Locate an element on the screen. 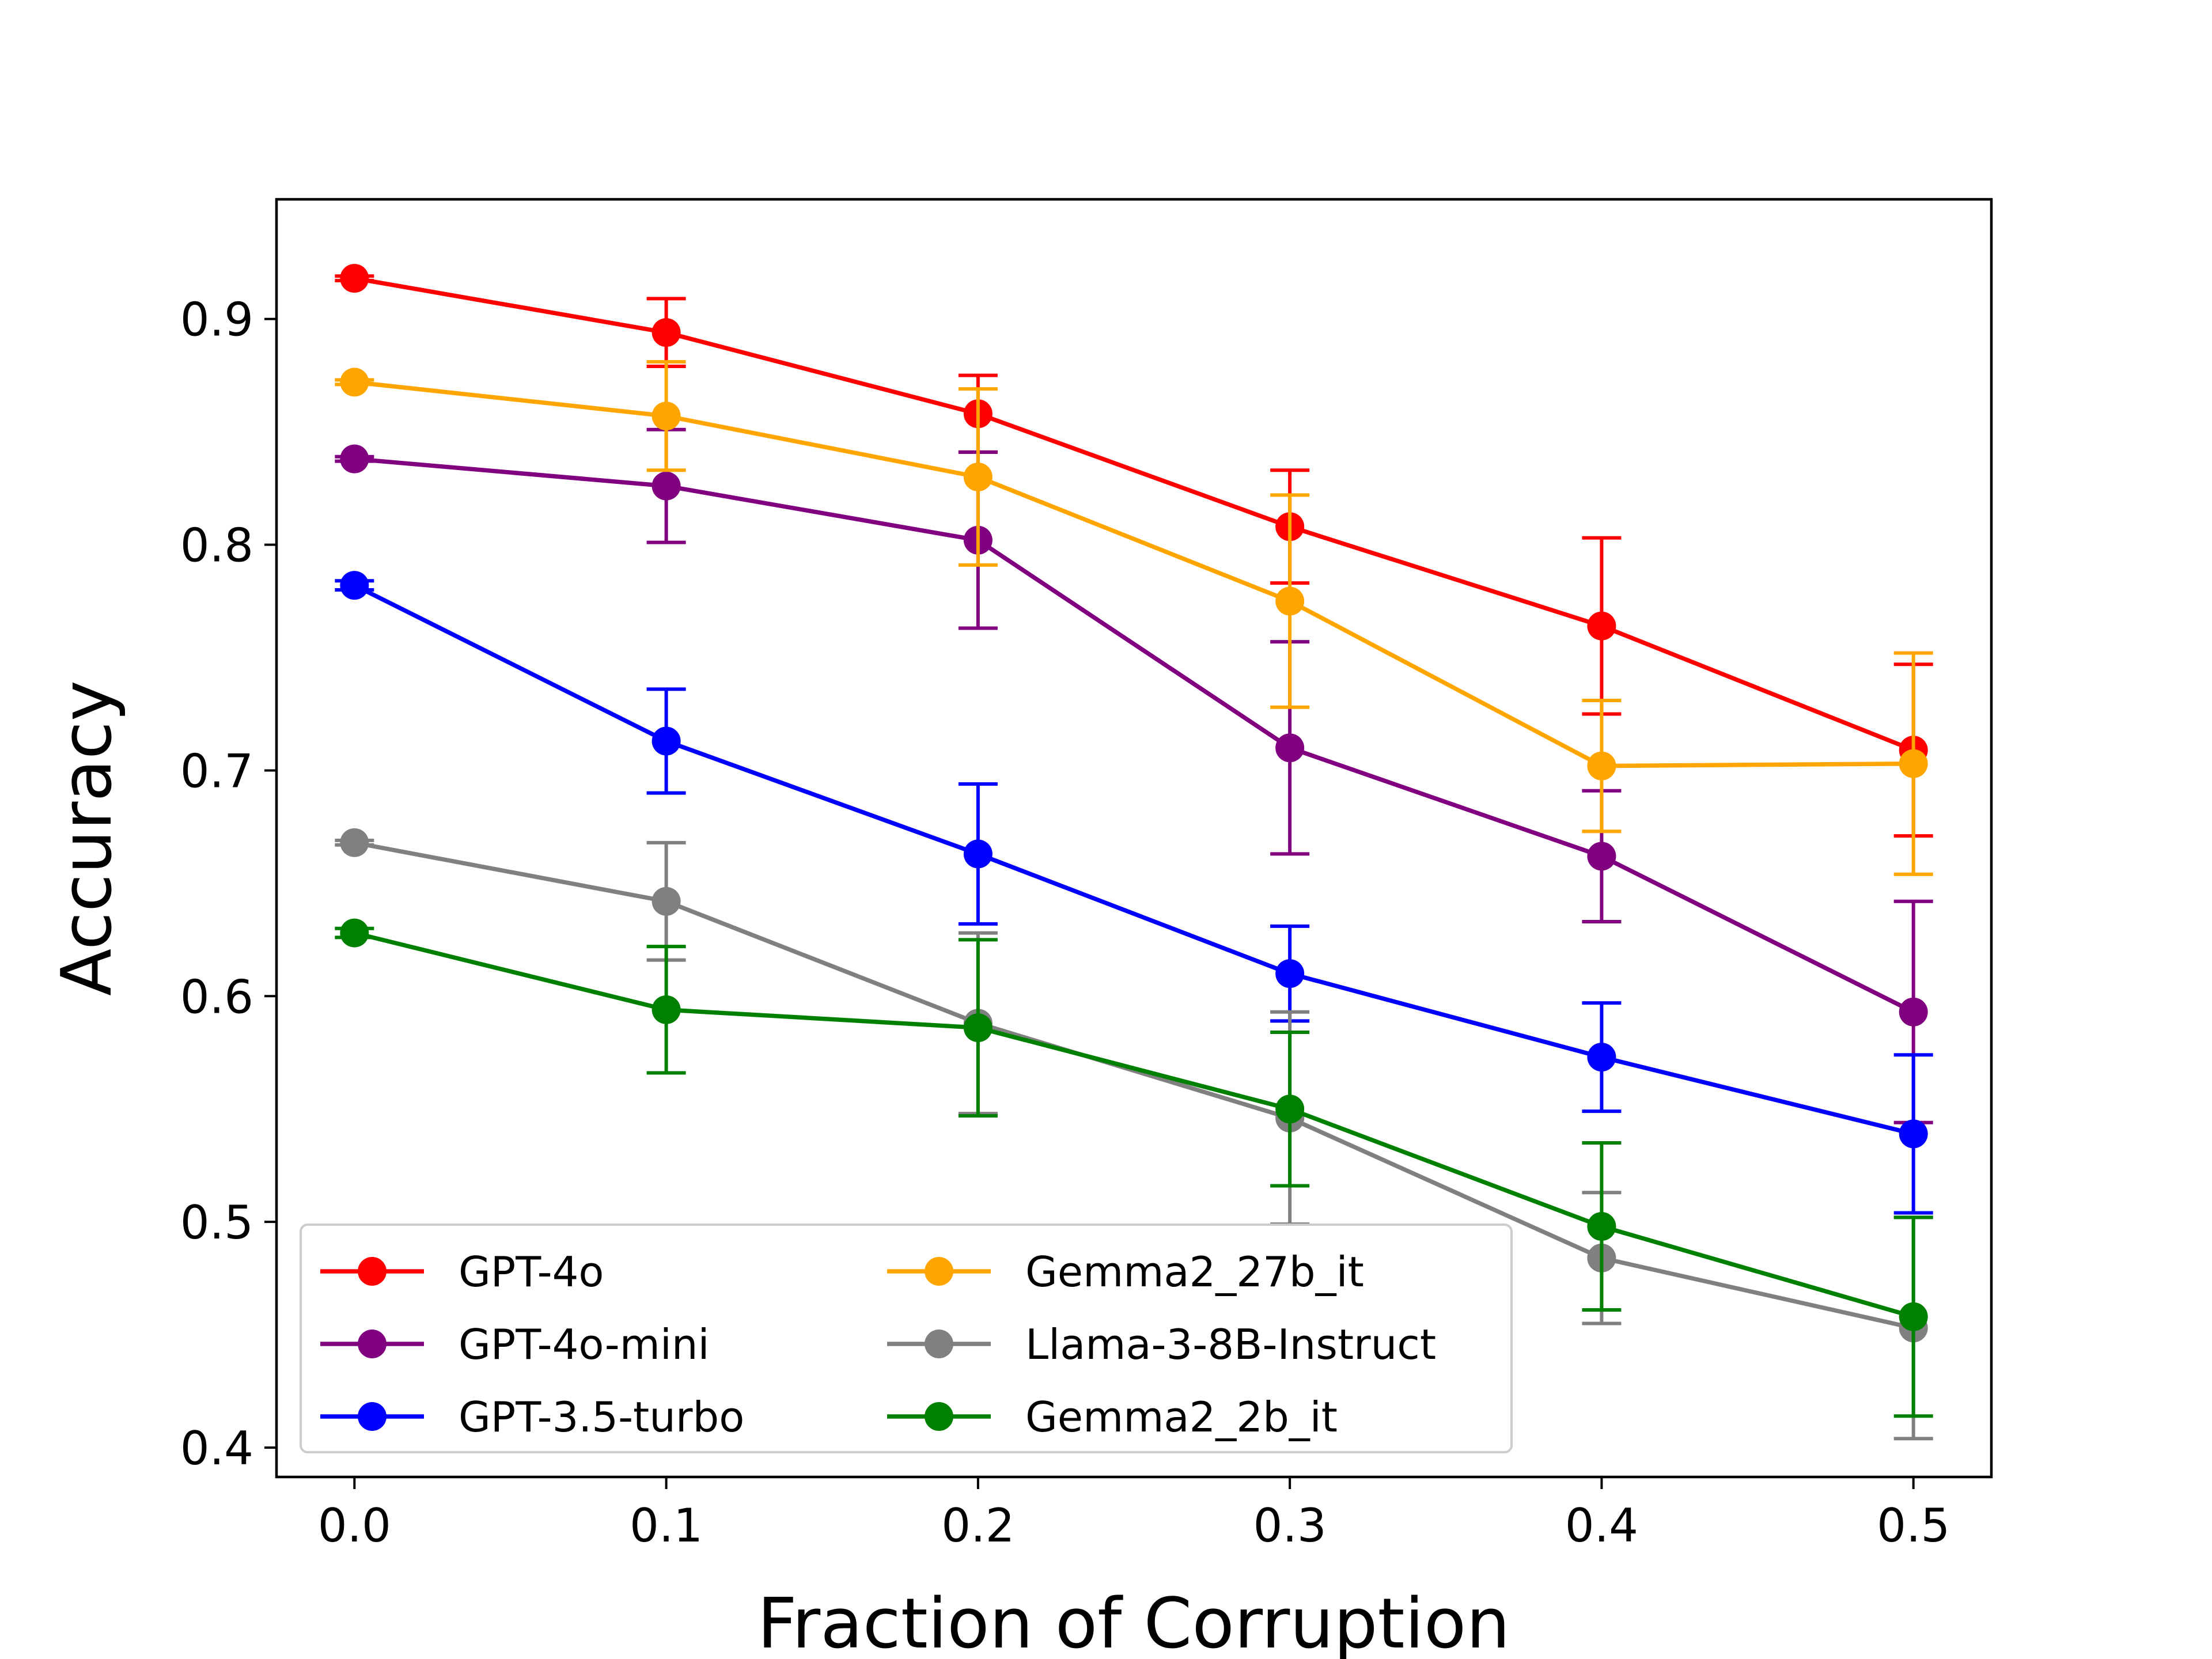 This screenshot has height=1659, width=2212. legend-label: Llama-3-8B-Instruct is located at coordinates (1230, 1344).